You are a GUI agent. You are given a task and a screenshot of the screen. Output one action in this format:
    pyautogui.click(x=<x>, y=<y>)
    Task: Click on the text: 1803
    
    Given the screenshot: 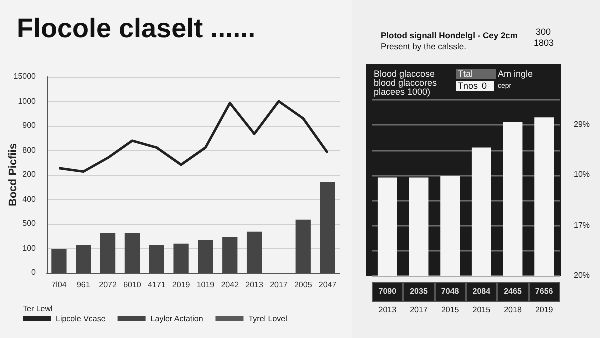 What is the action you would take?
    pyautogui.click(x=544, y=43)
    